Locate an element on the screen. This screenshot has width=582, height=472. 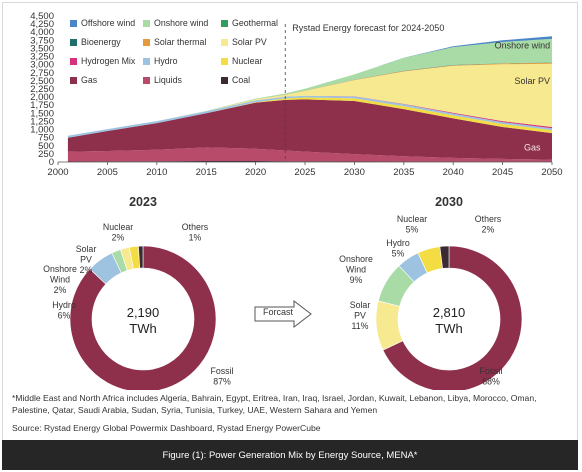
x-tick-label: 2005 is located at coordinates (107, 172).